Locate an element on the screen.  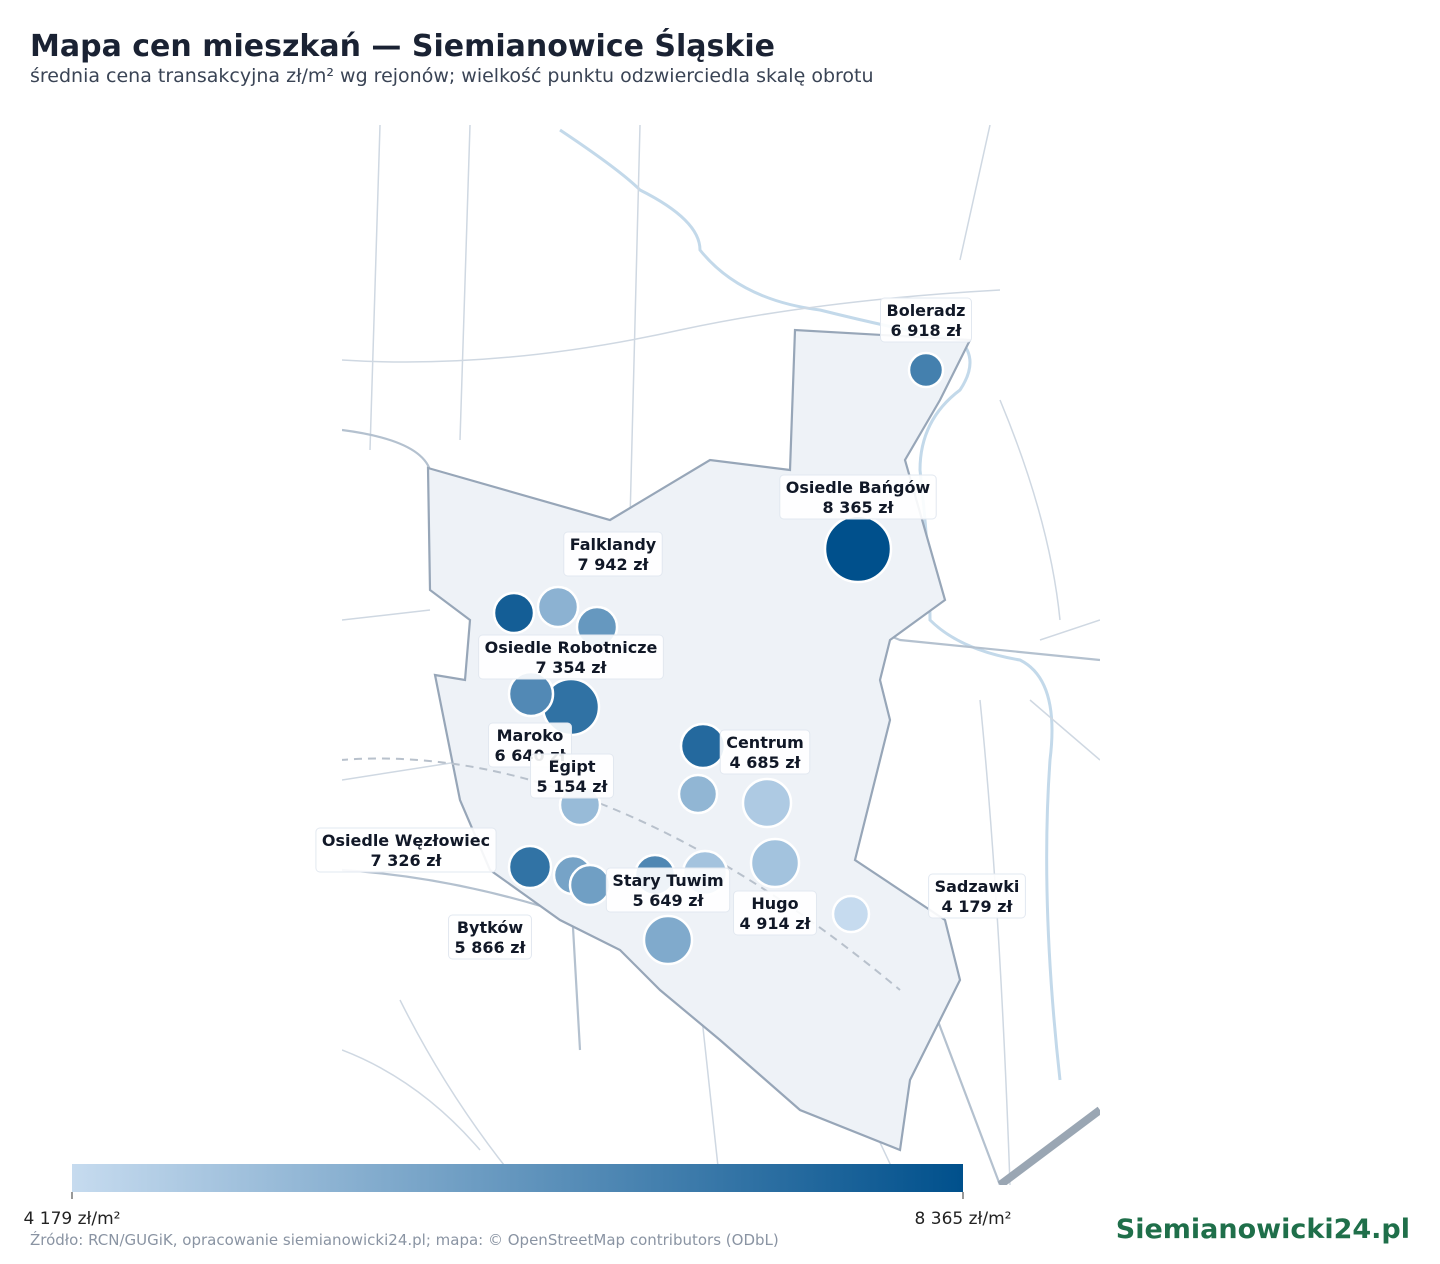
district-price: 8 365 zł is located at coordinates (859, 507).